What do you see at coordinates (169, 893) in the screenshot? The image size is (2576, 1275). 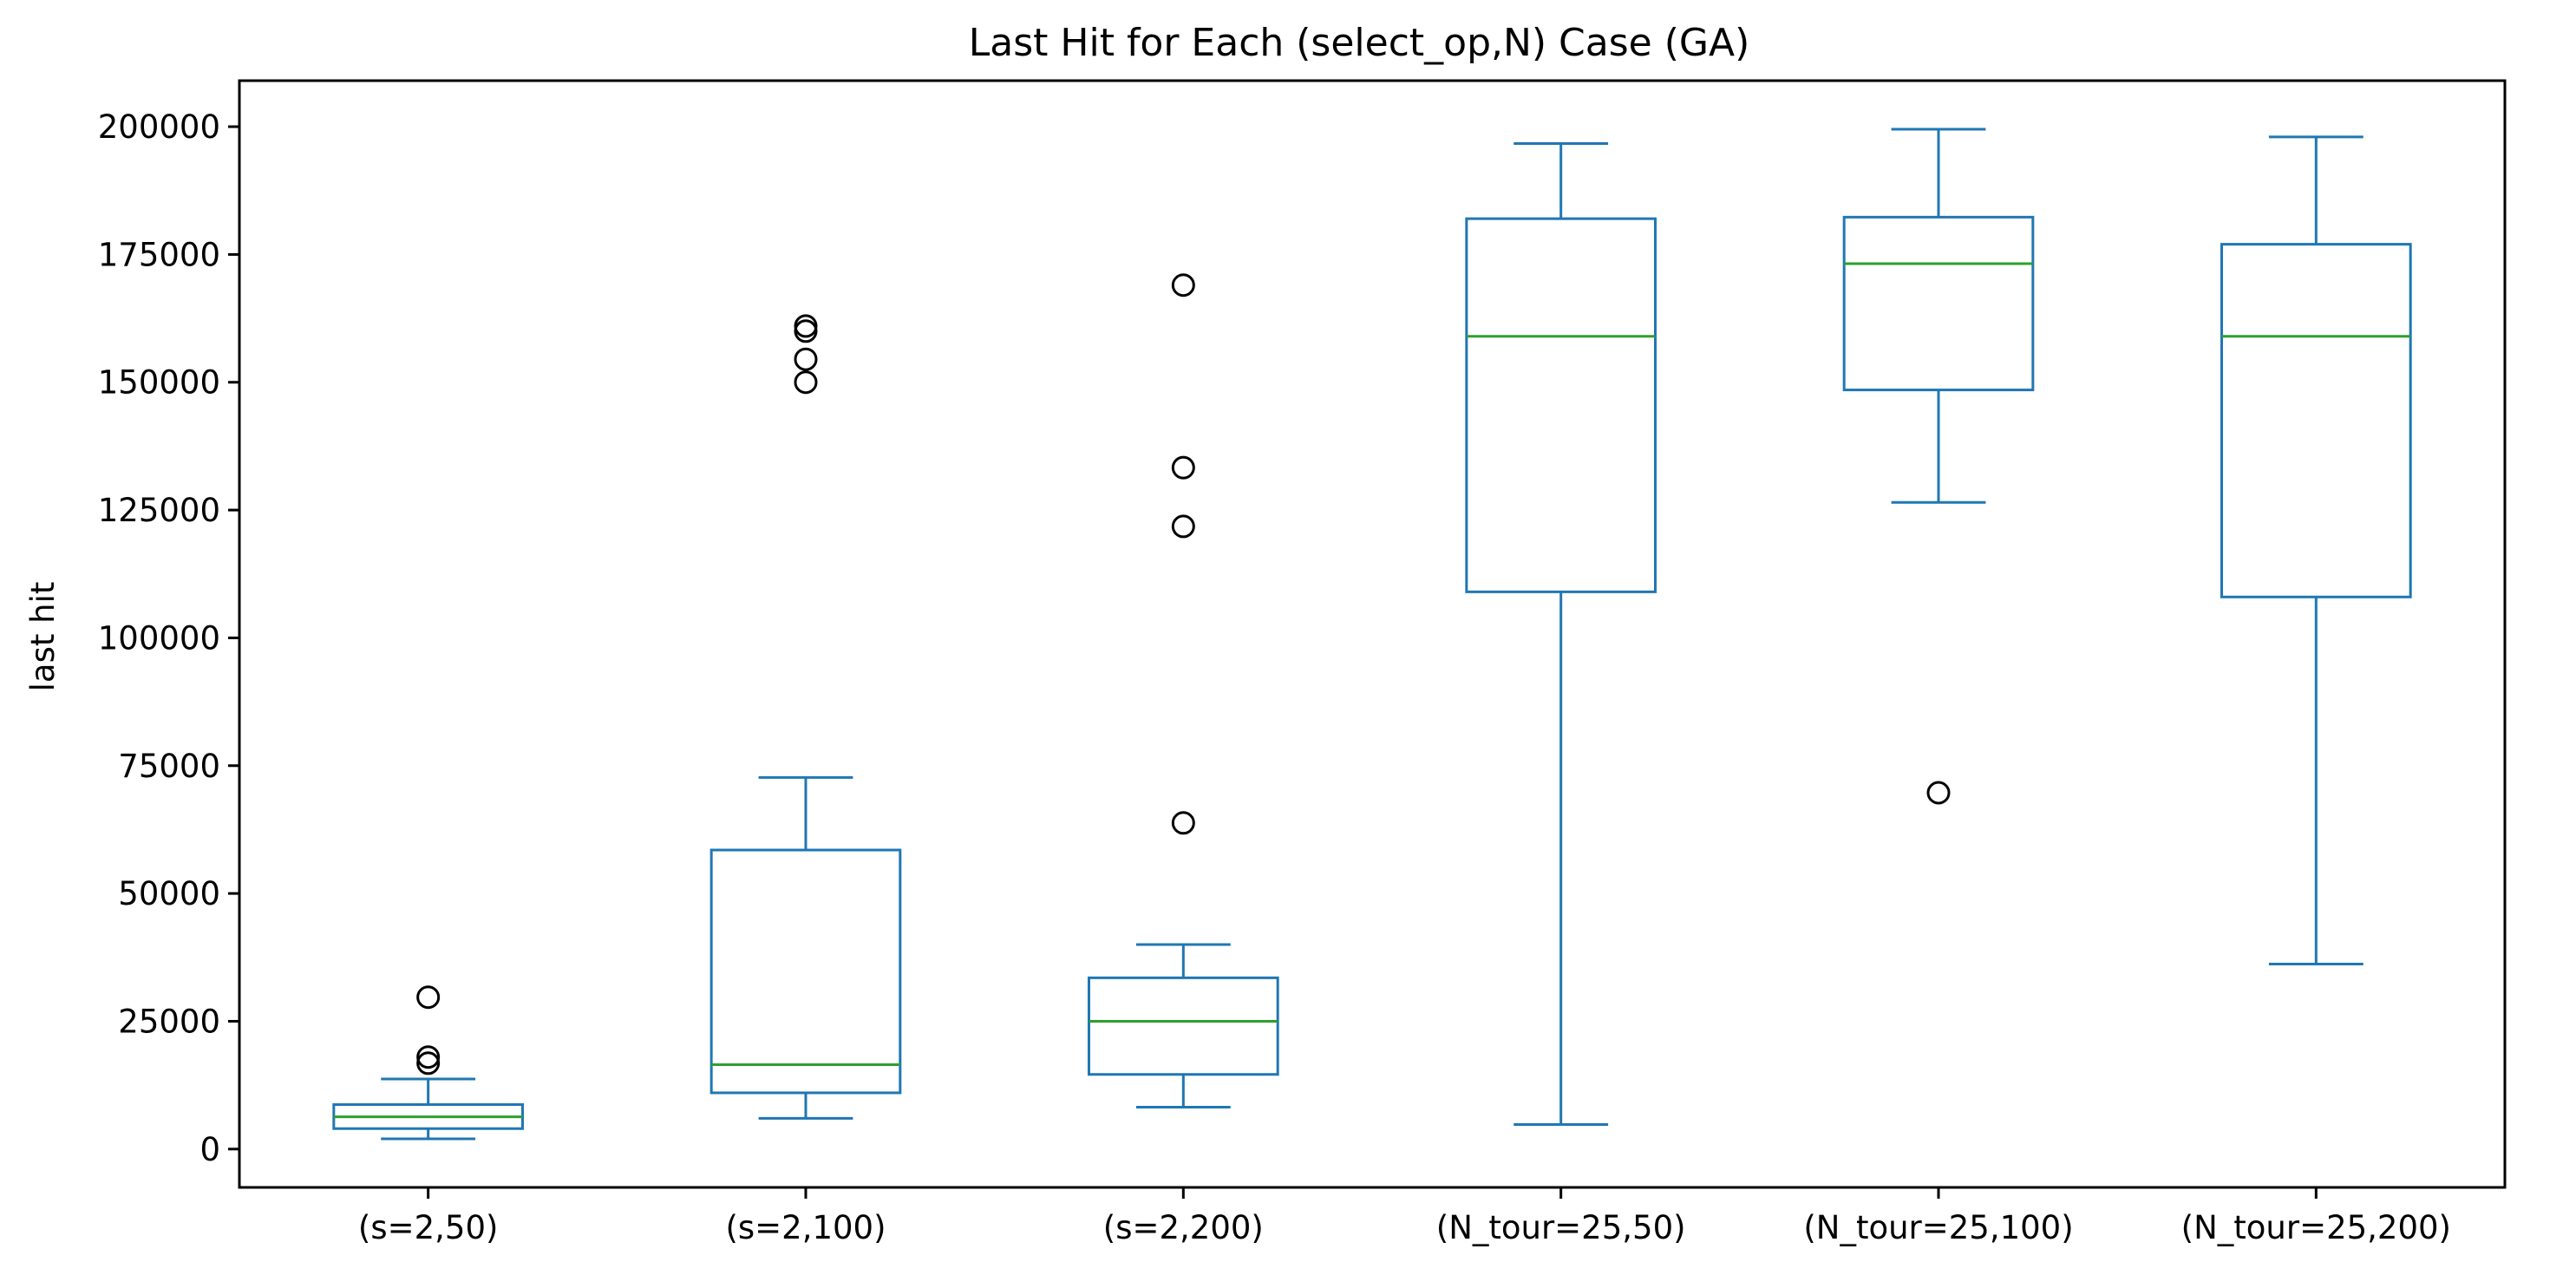 I see `y-tick-label: 50000` at bounding box center [169, 893].